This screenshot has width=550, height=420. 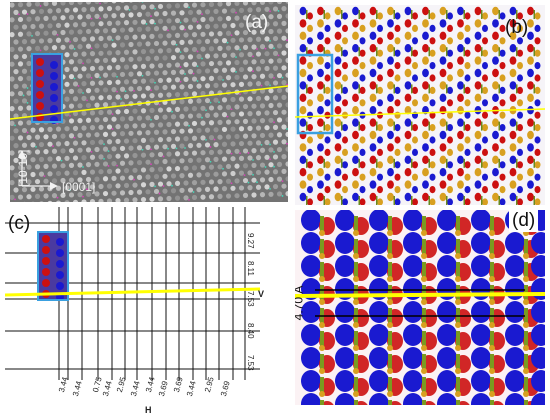 I want to click on panel-a-label: (a), so click(x=257, y=22).